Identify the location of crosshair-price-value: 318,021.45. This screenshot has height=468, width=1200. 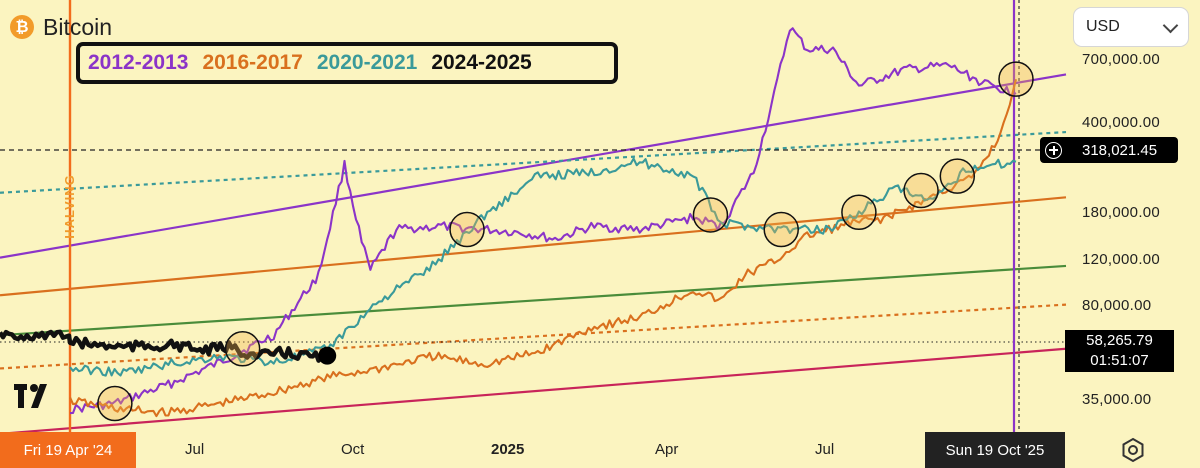
(1120, 150).